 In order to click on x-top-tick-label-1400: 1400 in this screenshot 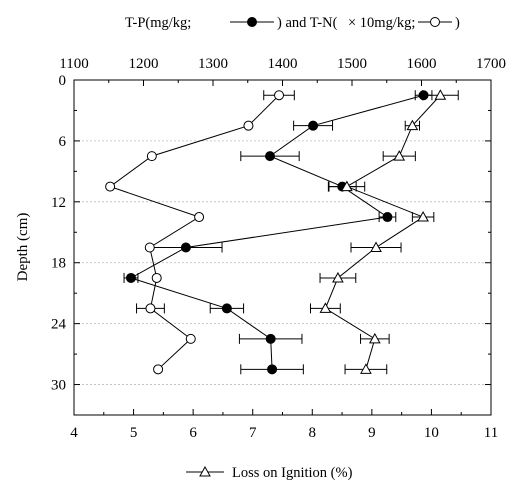, I will do `click(283, 64)`.